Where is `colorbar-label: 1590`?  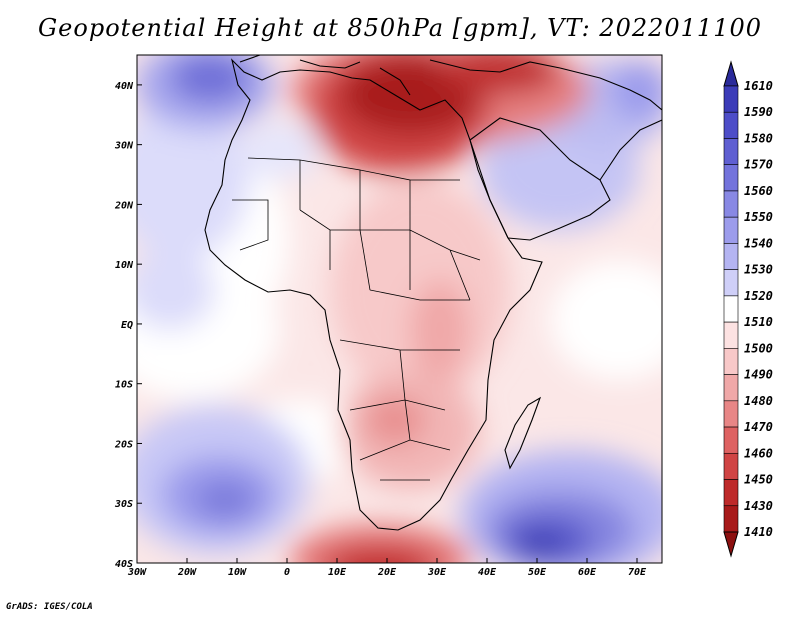 colorbar-label: 1590 is located at coordinates (758, 112).